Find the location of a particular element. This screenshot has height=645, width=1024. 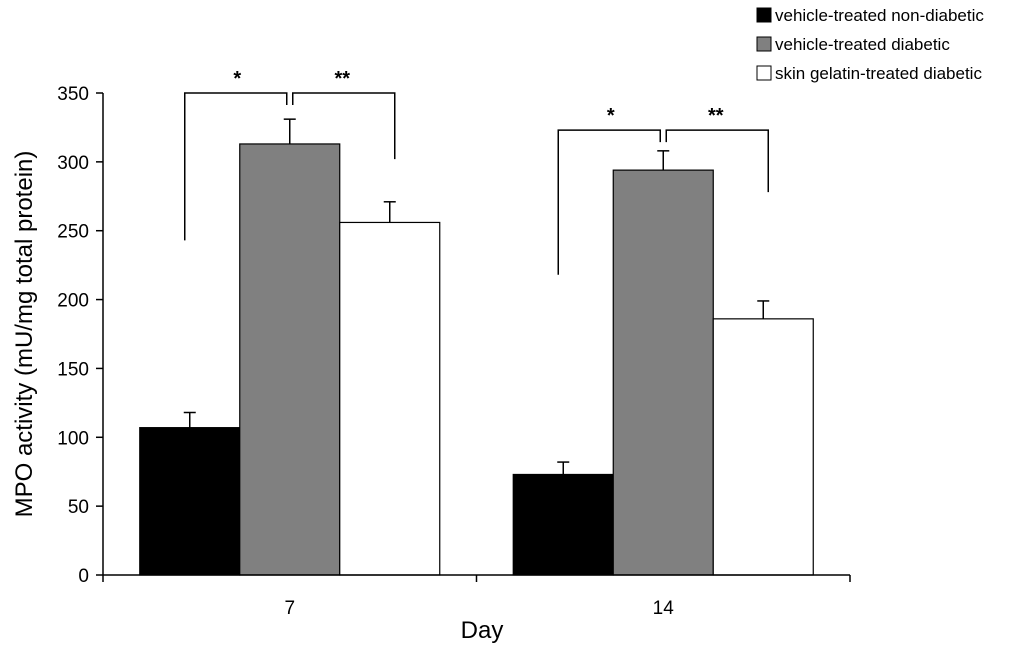

y-ticks: 0 50 100 150 200 250 300 350 is located at coordinates (80, 335).